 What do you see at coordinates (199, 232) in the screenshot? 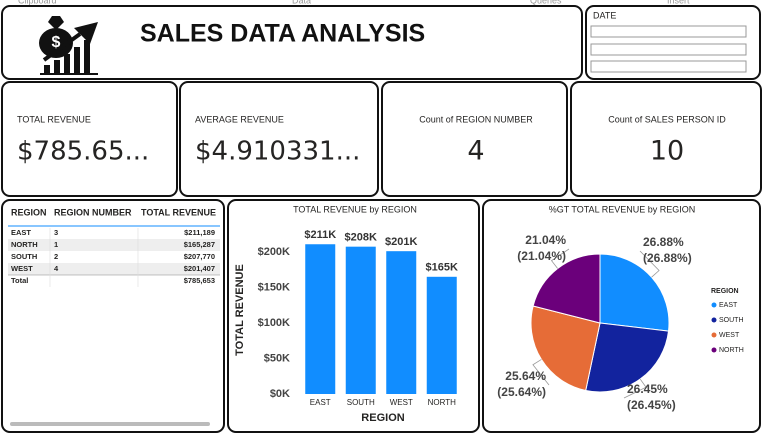
I see `table-cell: $211,189` at bounding box center [199, 232].